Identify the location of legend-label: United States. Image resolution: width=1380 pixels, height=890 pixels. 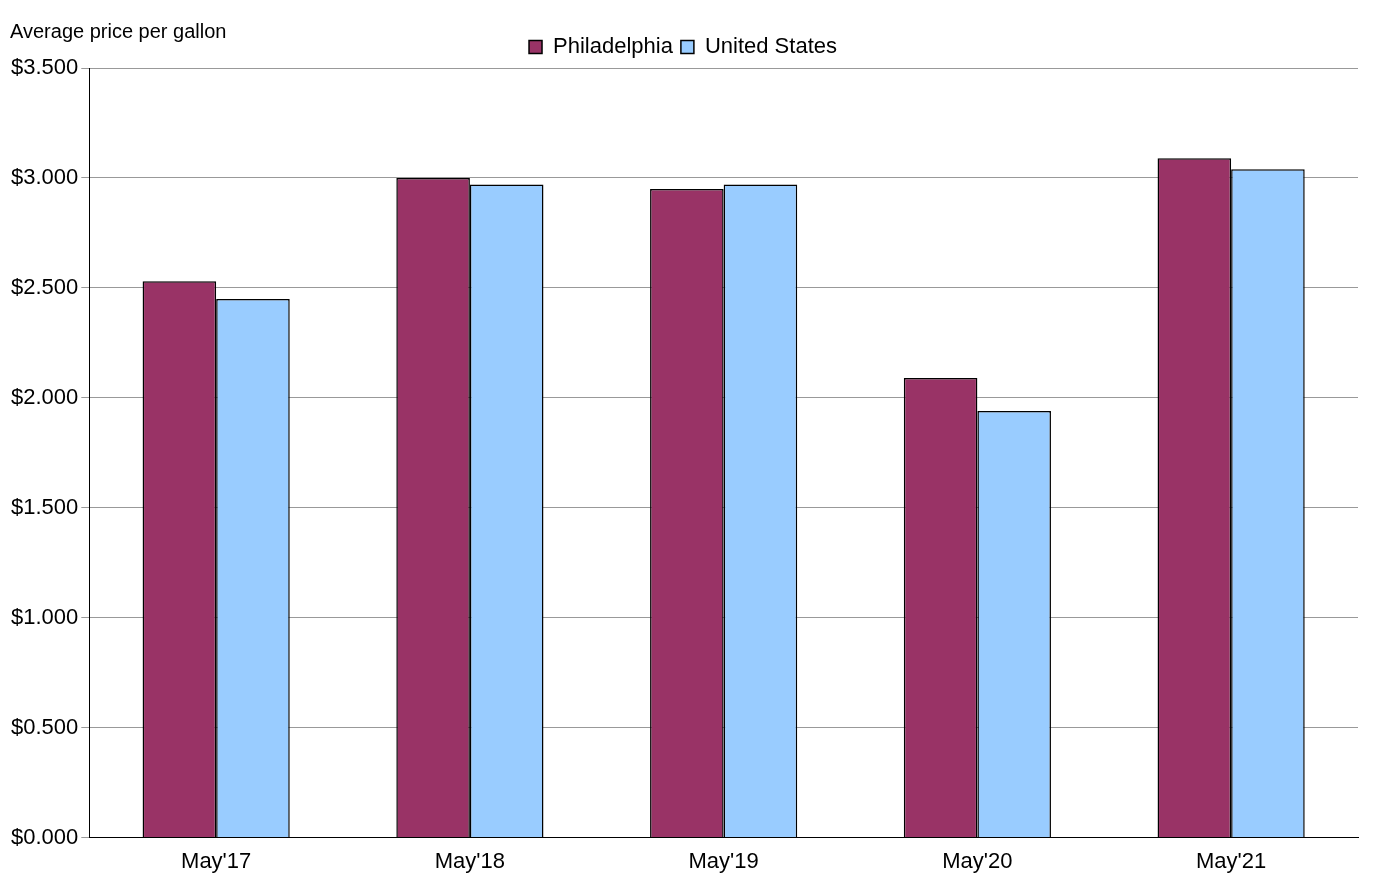
(770, 46).